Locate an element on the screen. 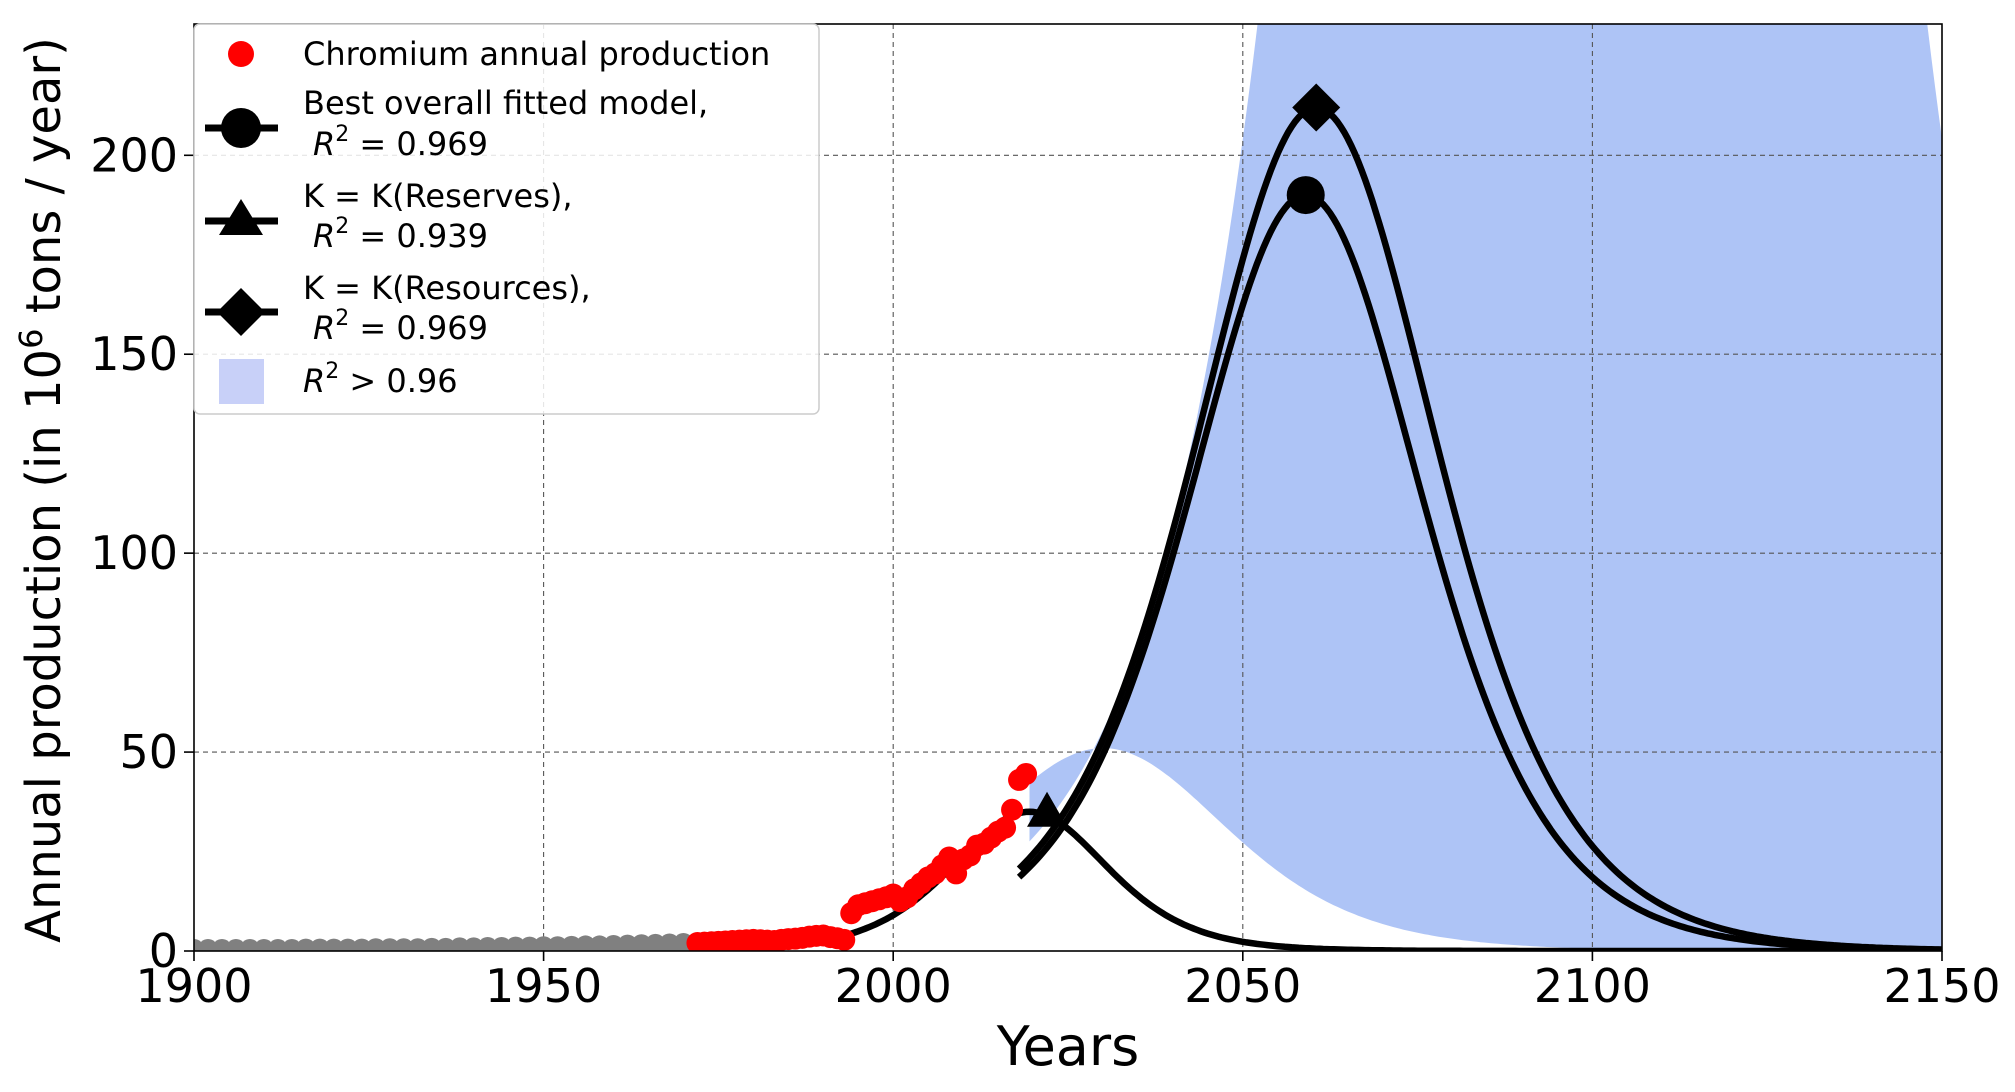  legend-band-sup: 2 is located at coordinates (332, 371).